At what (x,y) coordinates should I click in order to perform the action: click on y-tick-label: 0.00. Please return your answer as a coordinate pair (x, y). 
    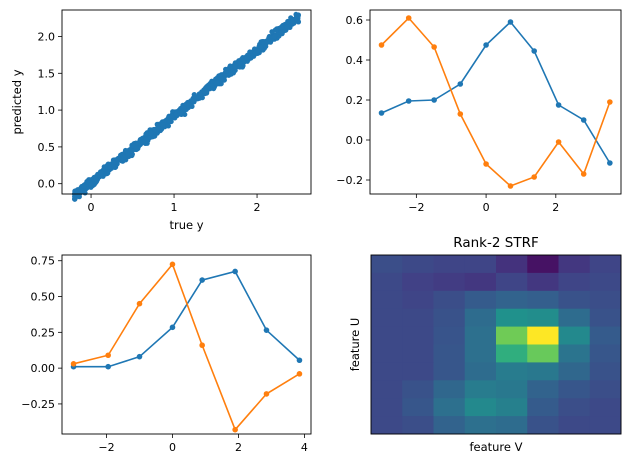
    Looking at the image, I should click on (43, 368).